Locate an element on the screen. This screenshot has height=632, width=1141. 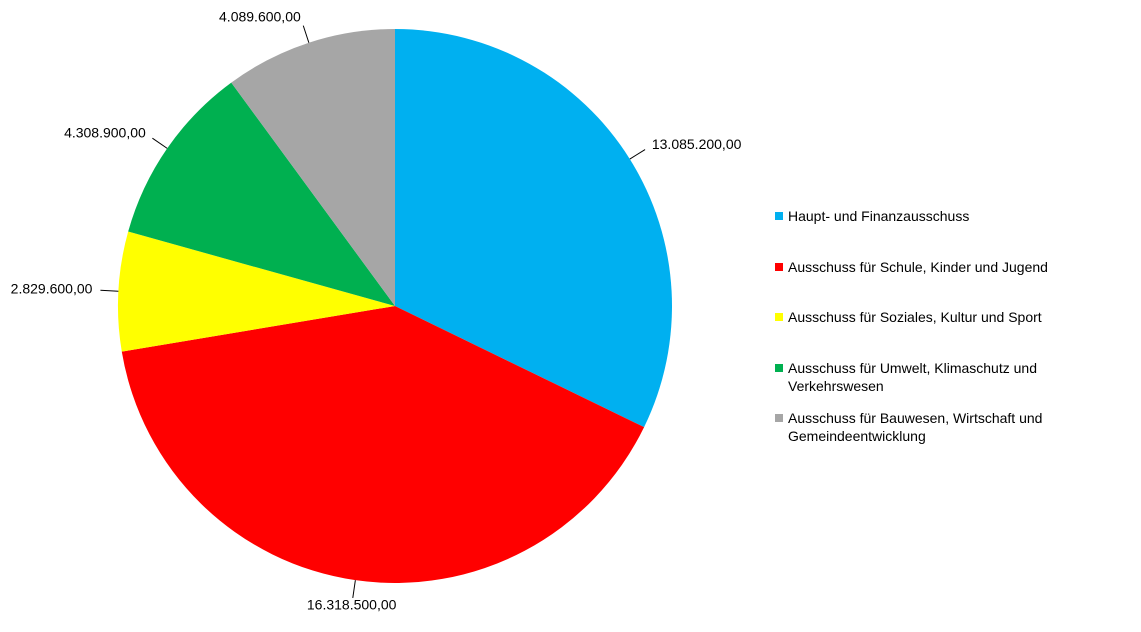
data-label: 4.308.900,00 is located at coordinates (105, 132).